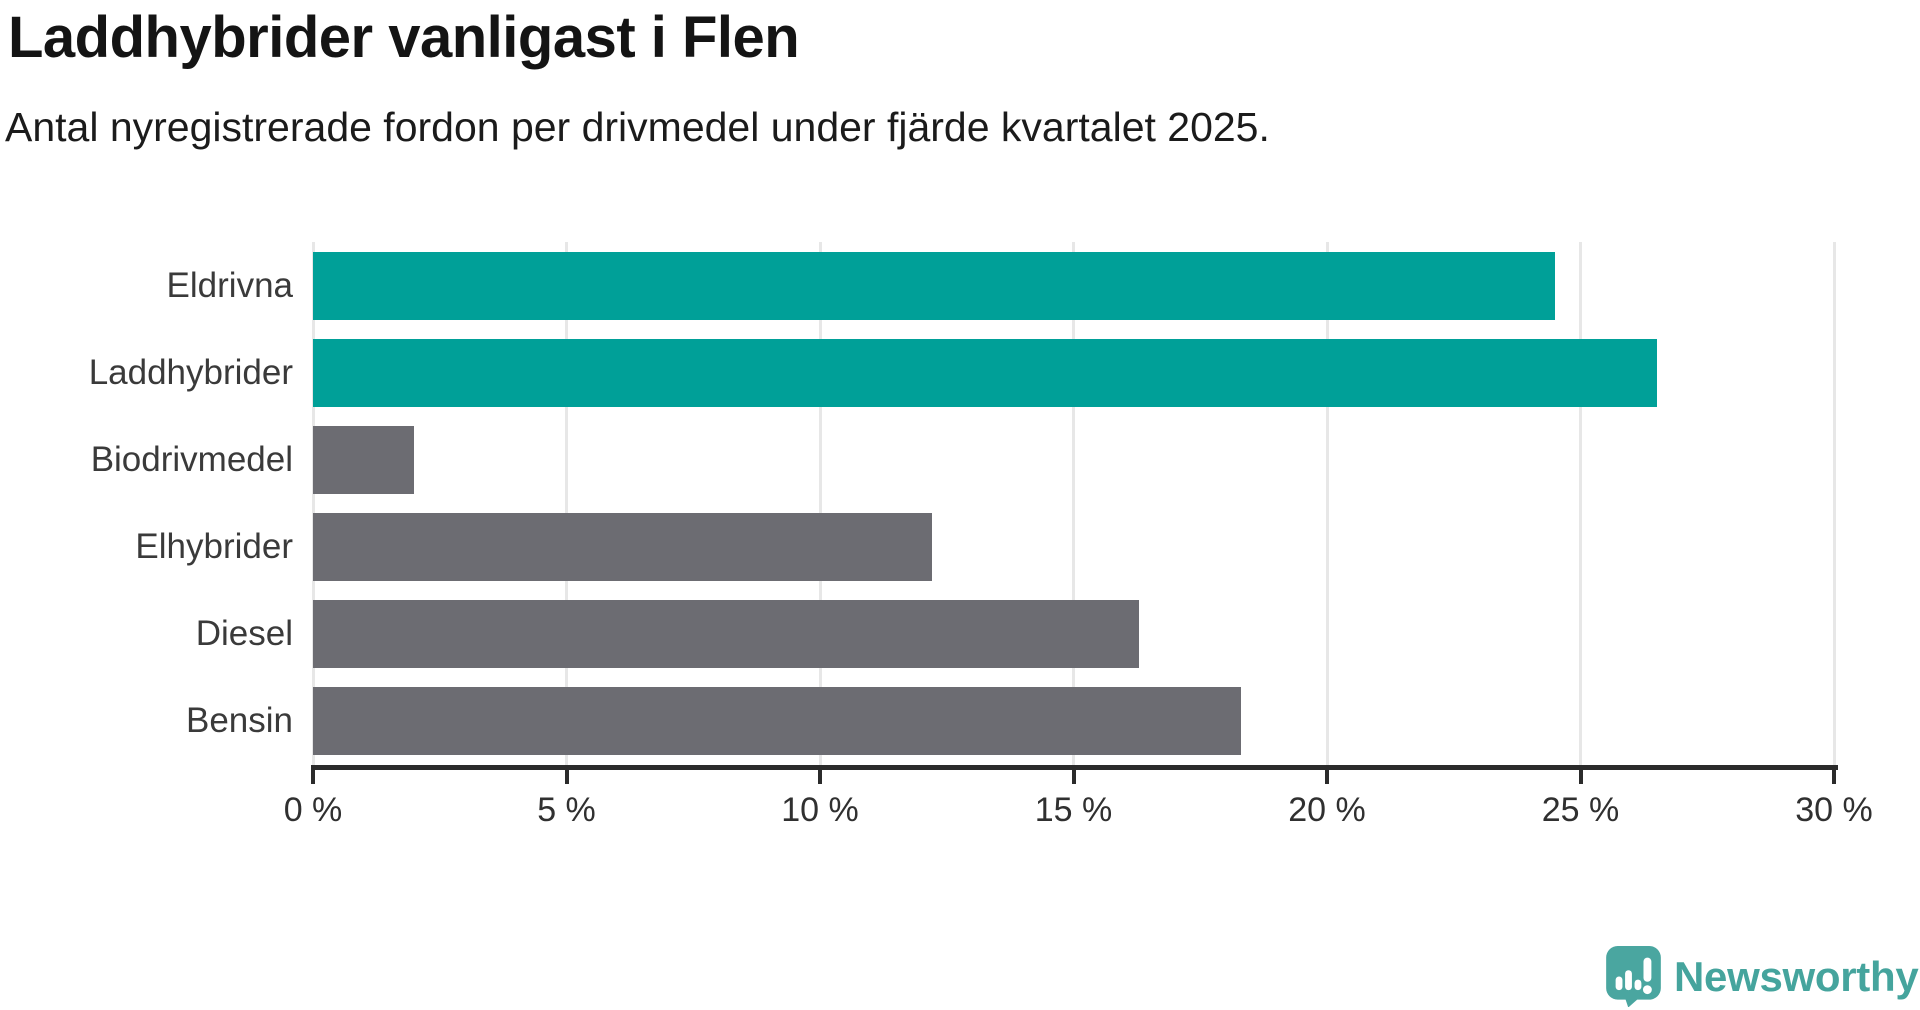 The image size is (1920, 1010). I want to click on category-label: Eldrivna, so click(229, 285).